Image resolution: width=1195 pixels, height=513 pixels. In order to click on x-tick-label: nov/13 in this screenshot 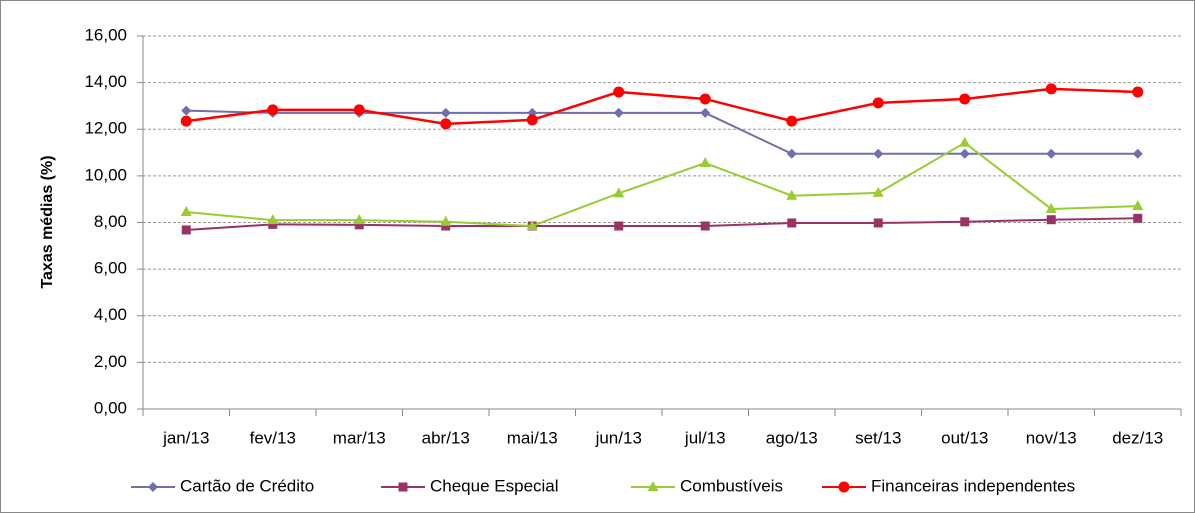, I will do `click(1051, 437)`.